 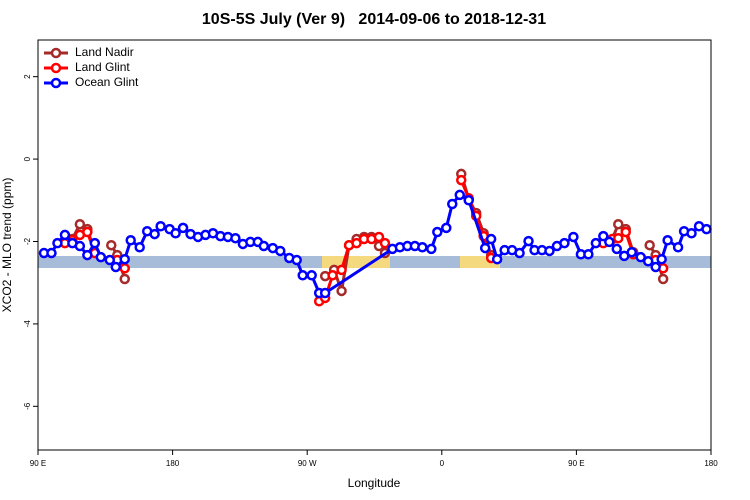 I want to click on y-tick-label: -4, so click(x=27, y=324).